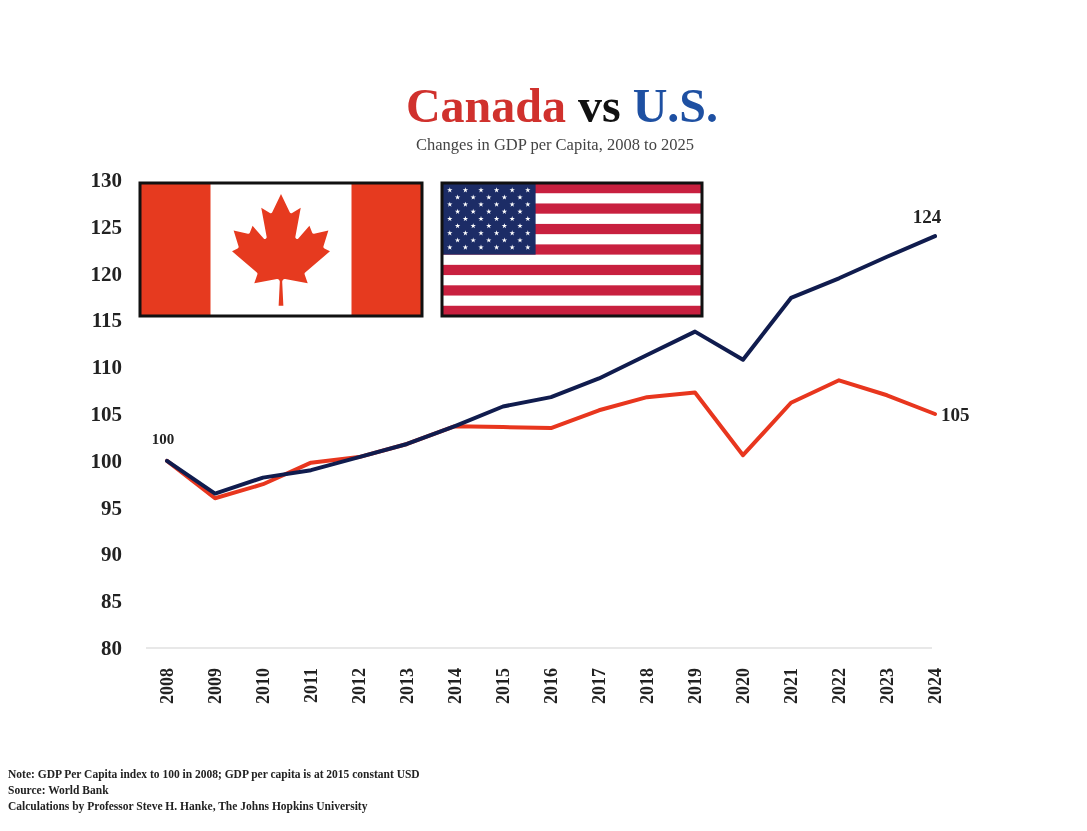  Describe the element at coordinates (106, 367) in the screenshot. I see `y-tick-label: 110` at that location.